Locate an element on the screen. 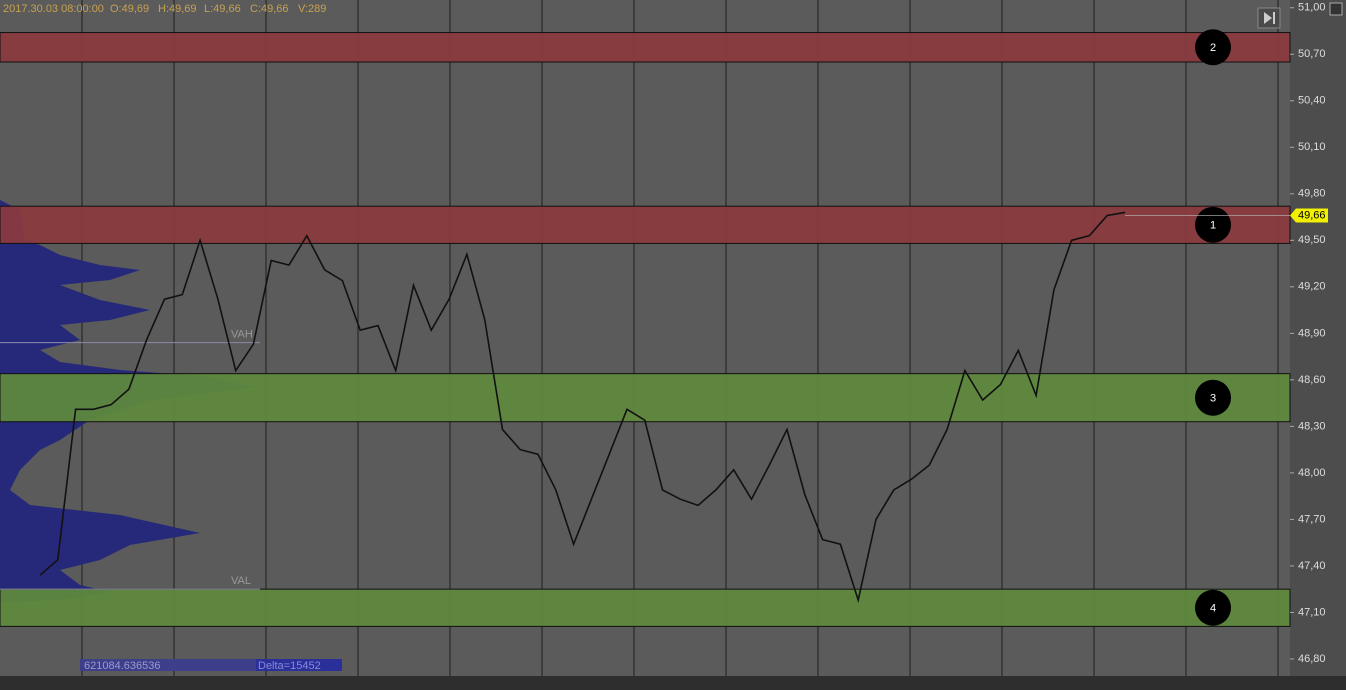 The height and width of the screenshot is (690, 1346). y-tick-label: 48,00 is located at coordinates (1312, 473).